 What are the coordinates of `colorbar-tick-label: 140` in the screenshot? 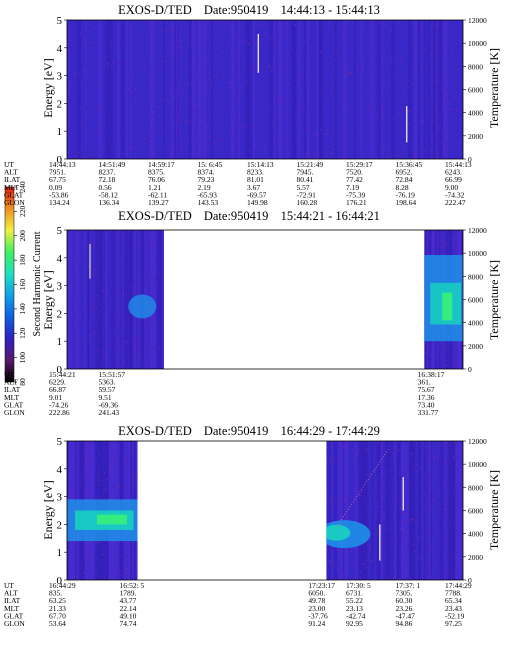 It's located at (22, 309).